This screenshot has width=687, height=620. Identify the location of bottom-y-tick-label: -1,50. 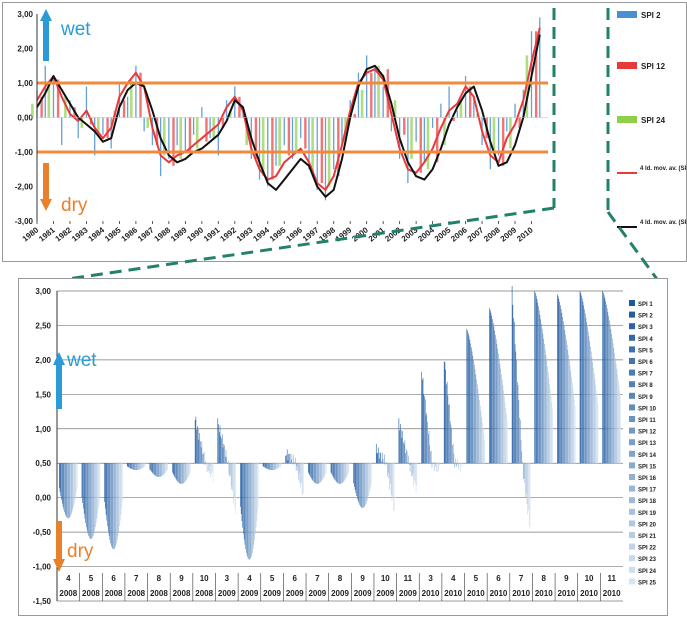
(42, 601).